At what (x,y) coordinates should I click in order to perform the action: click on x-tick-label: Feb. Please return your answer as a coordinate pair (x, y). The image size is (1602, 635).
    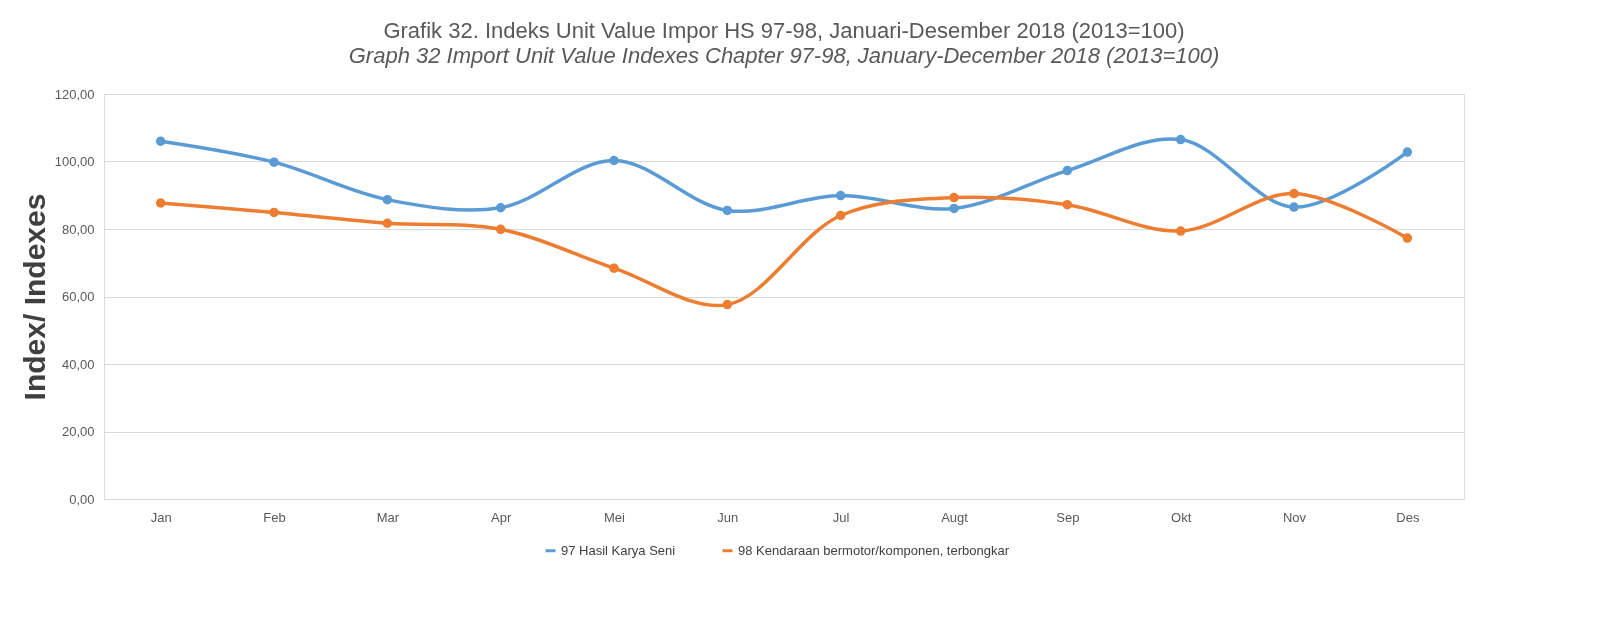
    Looking at the image, I should click on (274, 517).